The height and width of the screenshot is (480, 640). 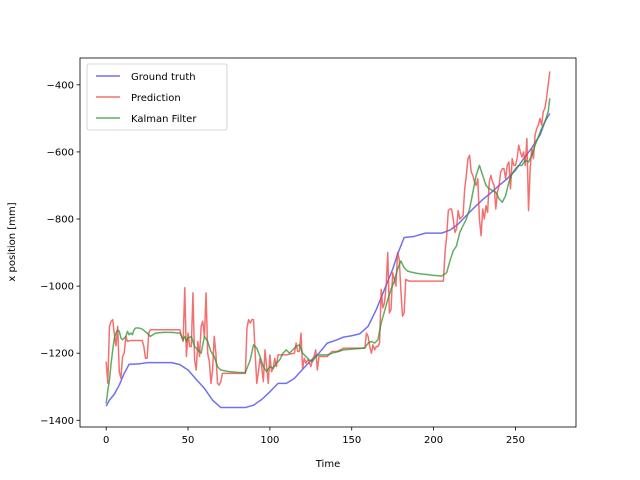 I want to click on legend-box, so click(x=157, y=97).